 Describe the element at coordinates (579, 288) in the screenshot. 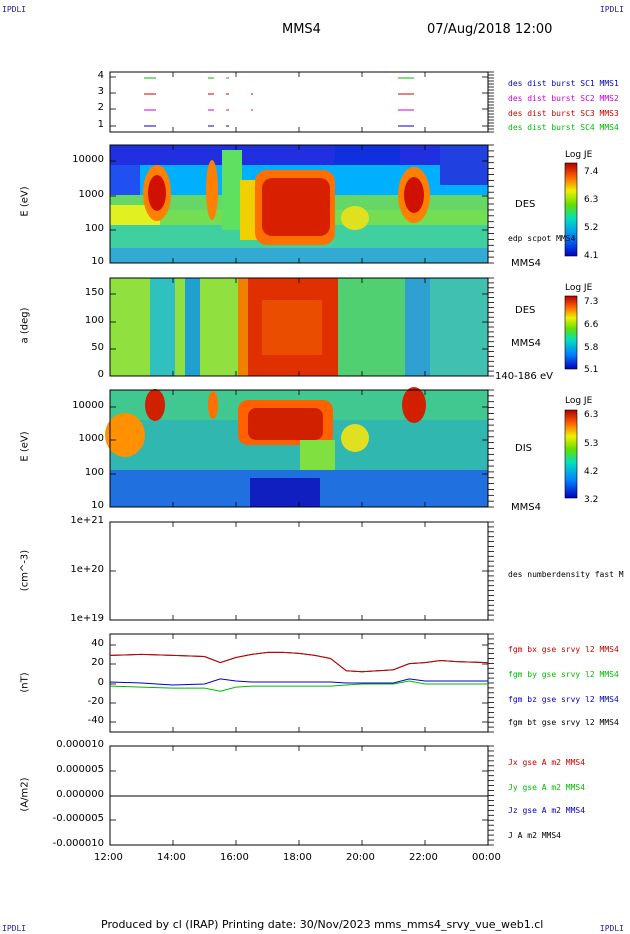

I see `p3-cbar-title: Log JE` at that location.